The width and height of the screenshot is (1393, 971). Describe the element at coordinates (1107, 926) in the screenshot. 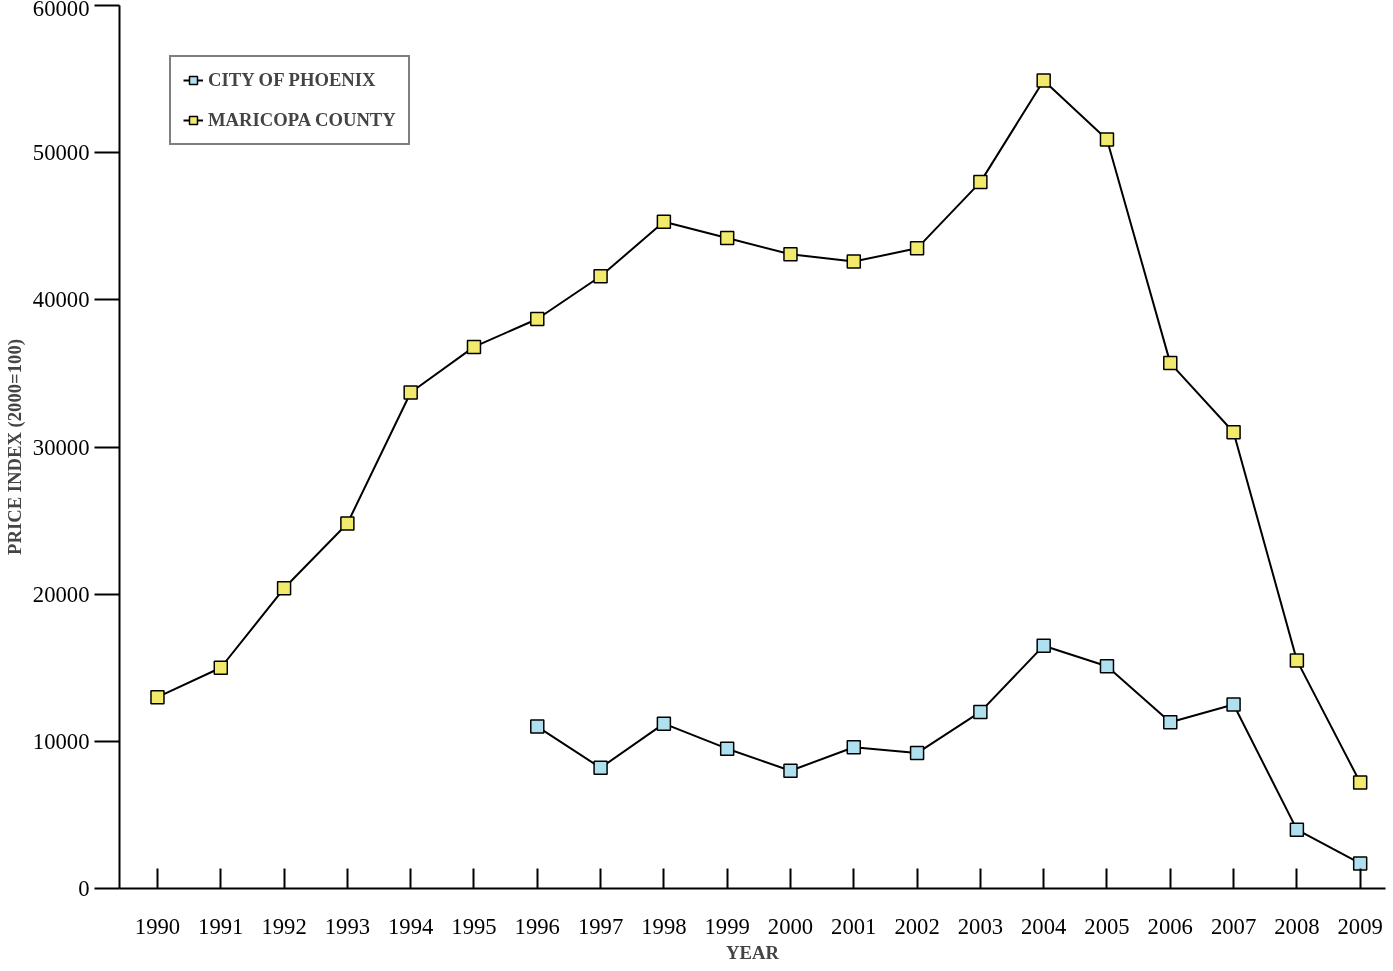

I see `x-tick-label: 2005` at that location.